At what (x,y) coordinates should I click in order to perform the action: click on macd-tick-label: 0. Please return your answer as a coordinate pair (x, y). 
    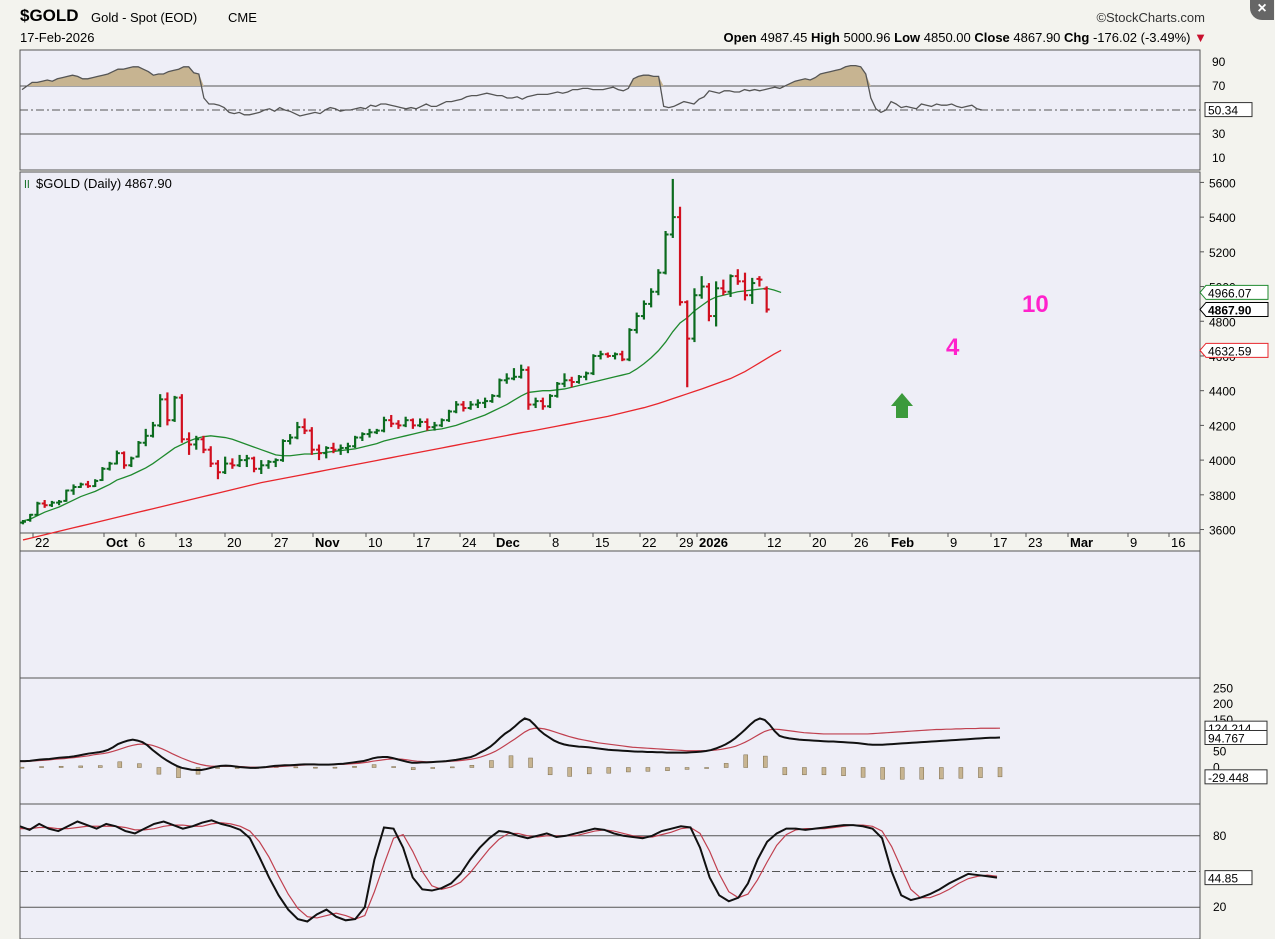
    Looking at the image, I should click on (1216, 768).